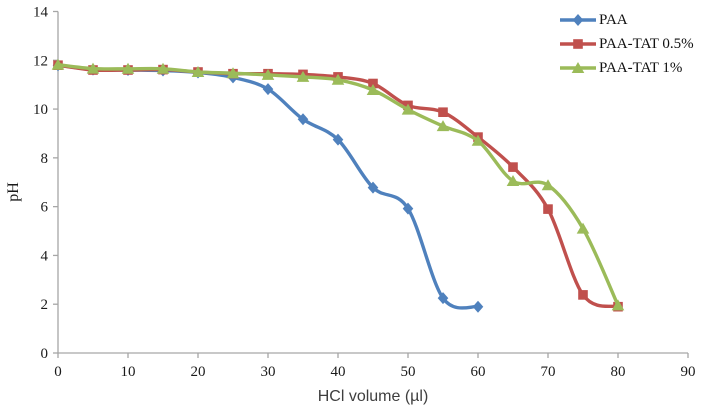 The height and width of the screenshot is (418, 702). What do you see at coordinates (618, 372) in the screenshot?
I see `x-tick-label: 80` at bounding box center [618, 372].